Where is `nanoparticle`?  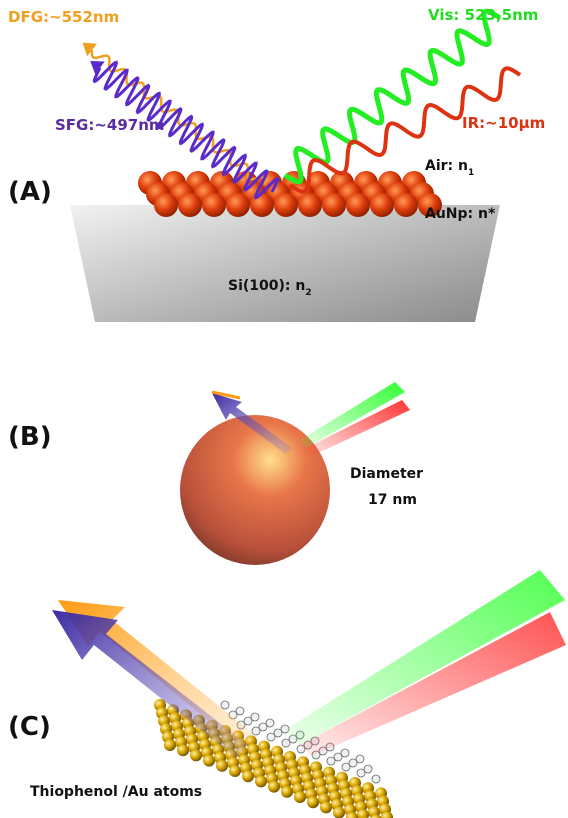
nanoparticle is located at coordinates (255, 490).